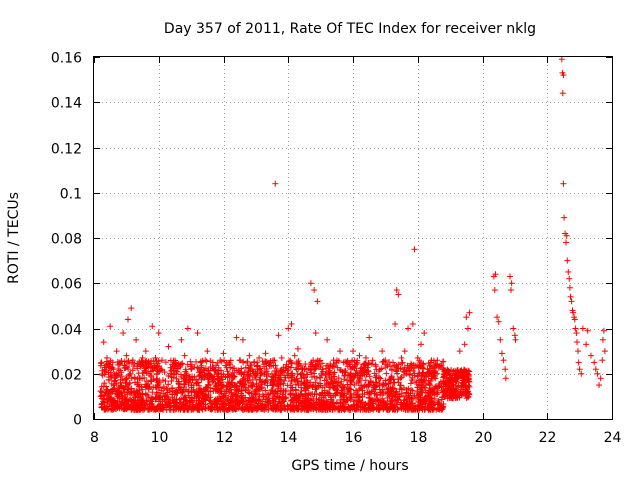 This screenshot has width=640, height=480. What do you see at coordinates (94, 438) in the screenshot?
I see `x-tick-label: 8` at bounding box center [94, 438].